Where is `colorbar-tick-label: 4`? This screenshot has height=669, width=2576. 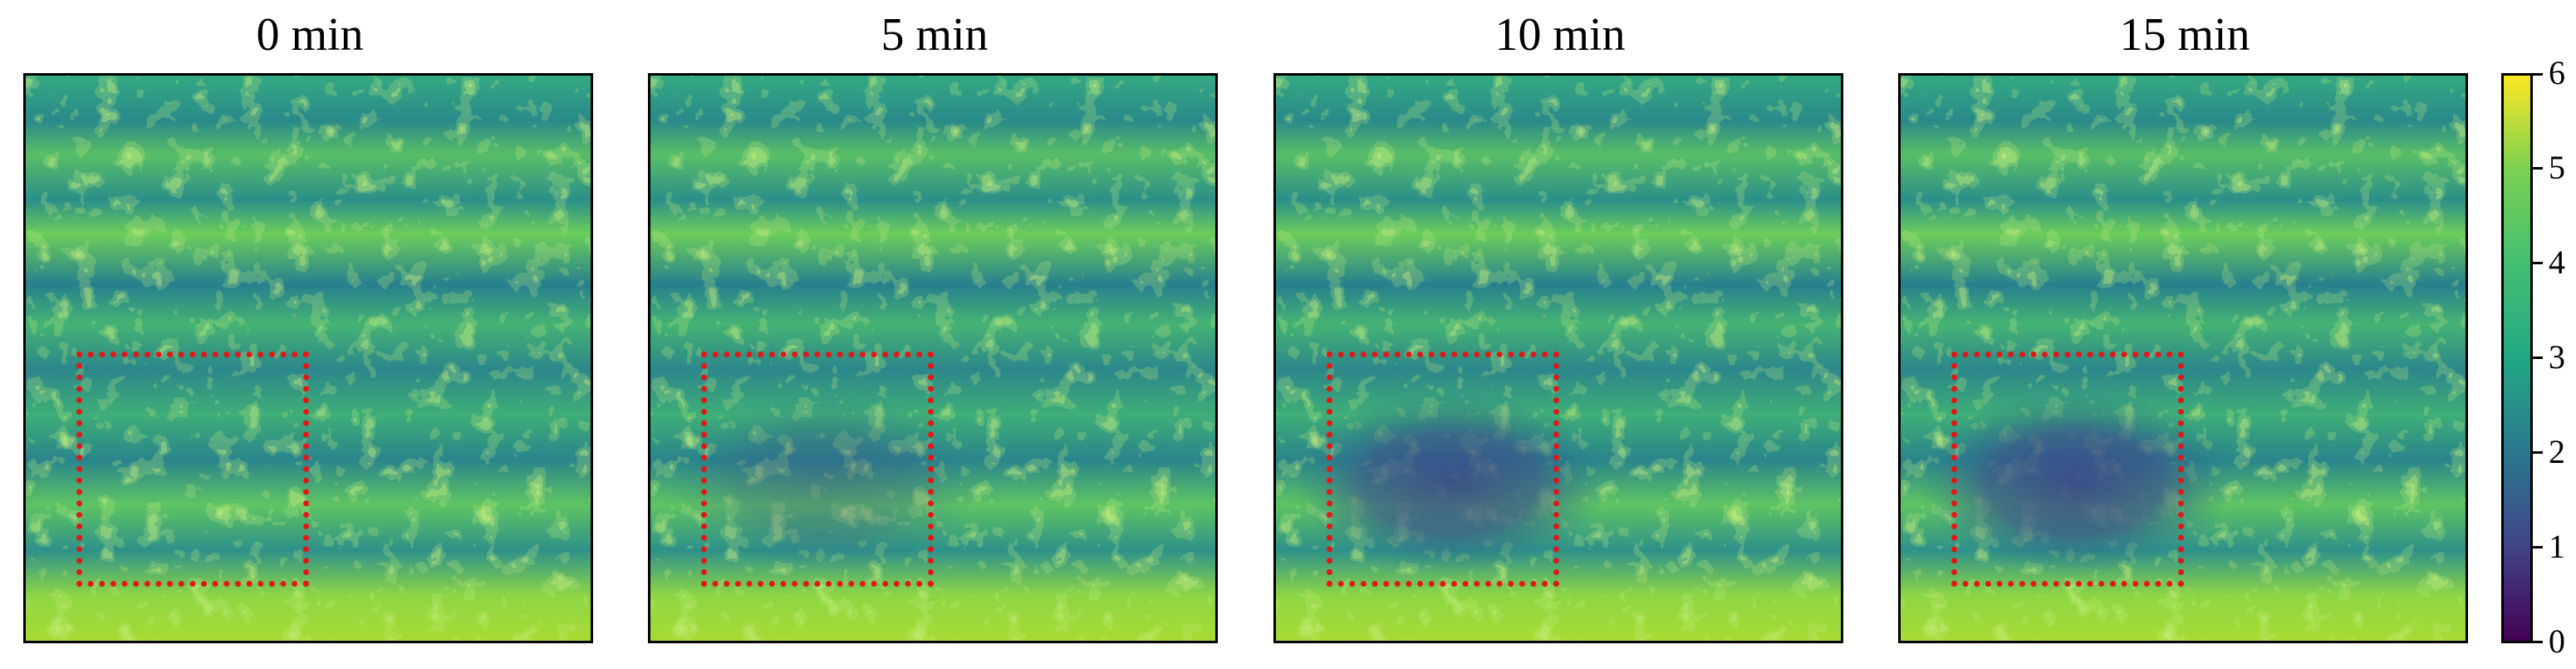 colorbar-tick-label: 4 is located at coordinates (2557, 262).